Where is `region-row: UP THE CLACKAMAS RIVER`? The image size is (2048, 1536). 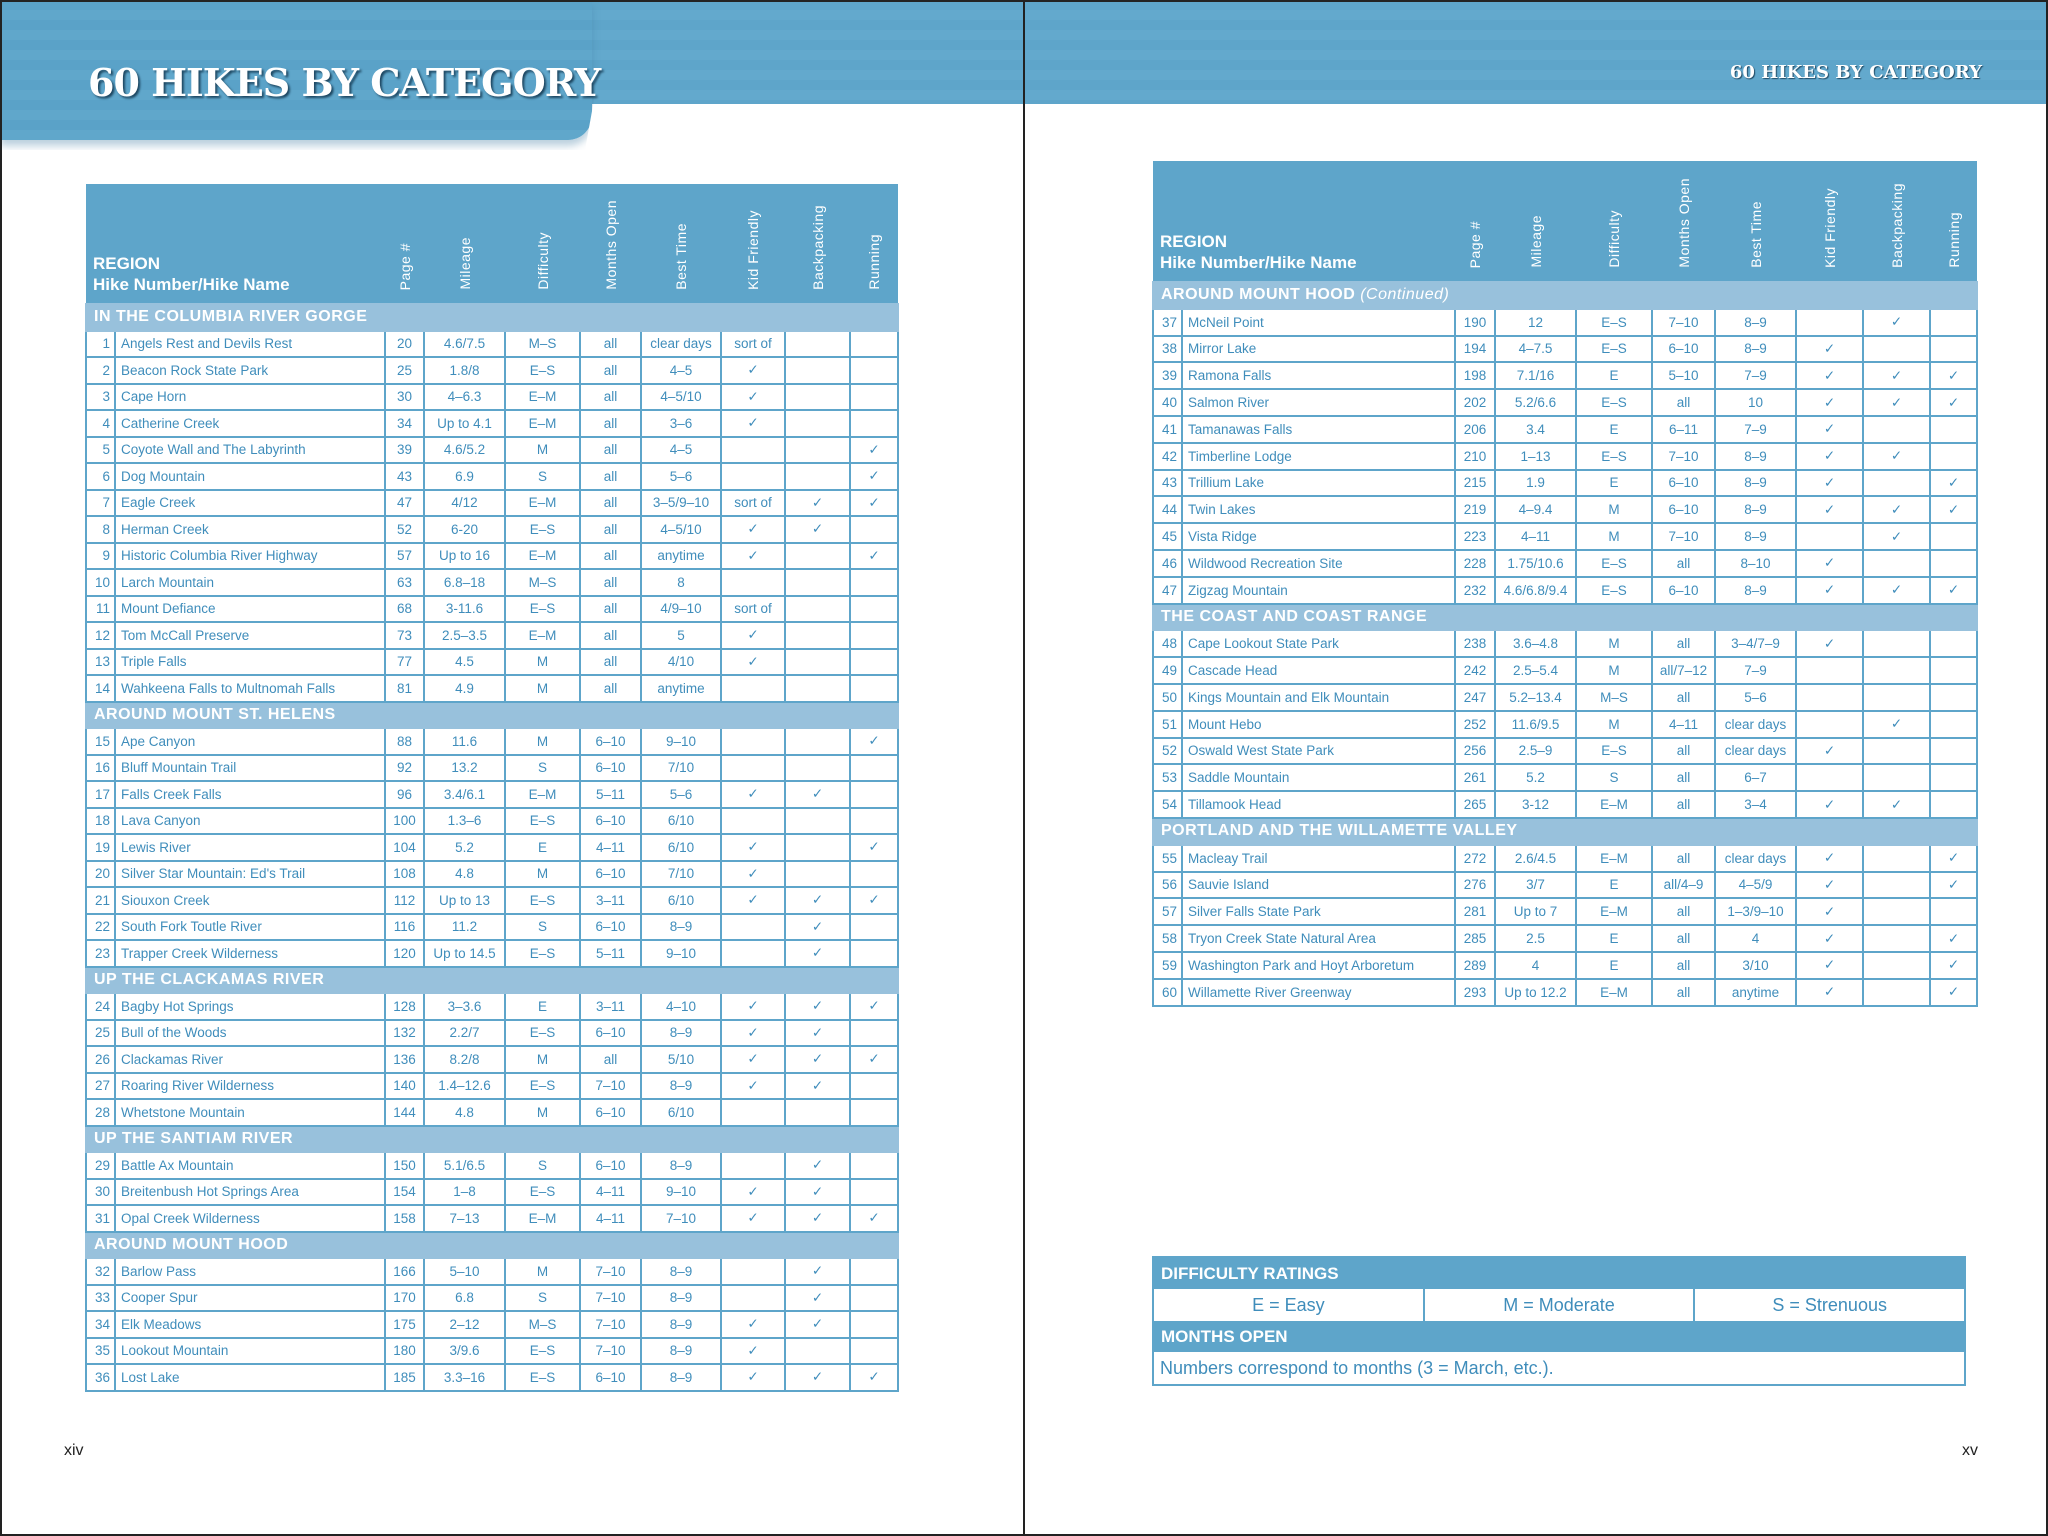 region-row: UP THE CLACKAMAS RIVER is located at coordinates (492, 979).